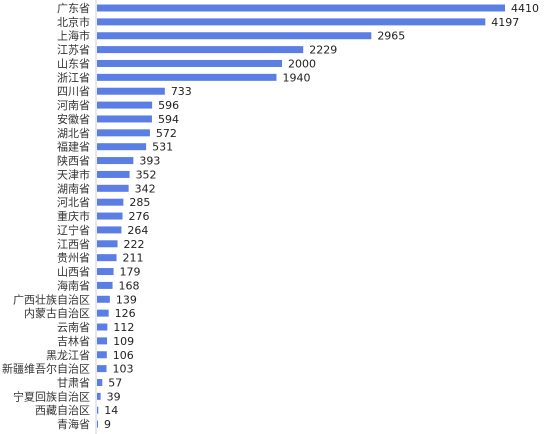 The height and width of the screenshot is (434, 554). What do you see at coordinates (123, 327) in the screenshot?
I see `value-label: 112` at bounding box center [123, 327].